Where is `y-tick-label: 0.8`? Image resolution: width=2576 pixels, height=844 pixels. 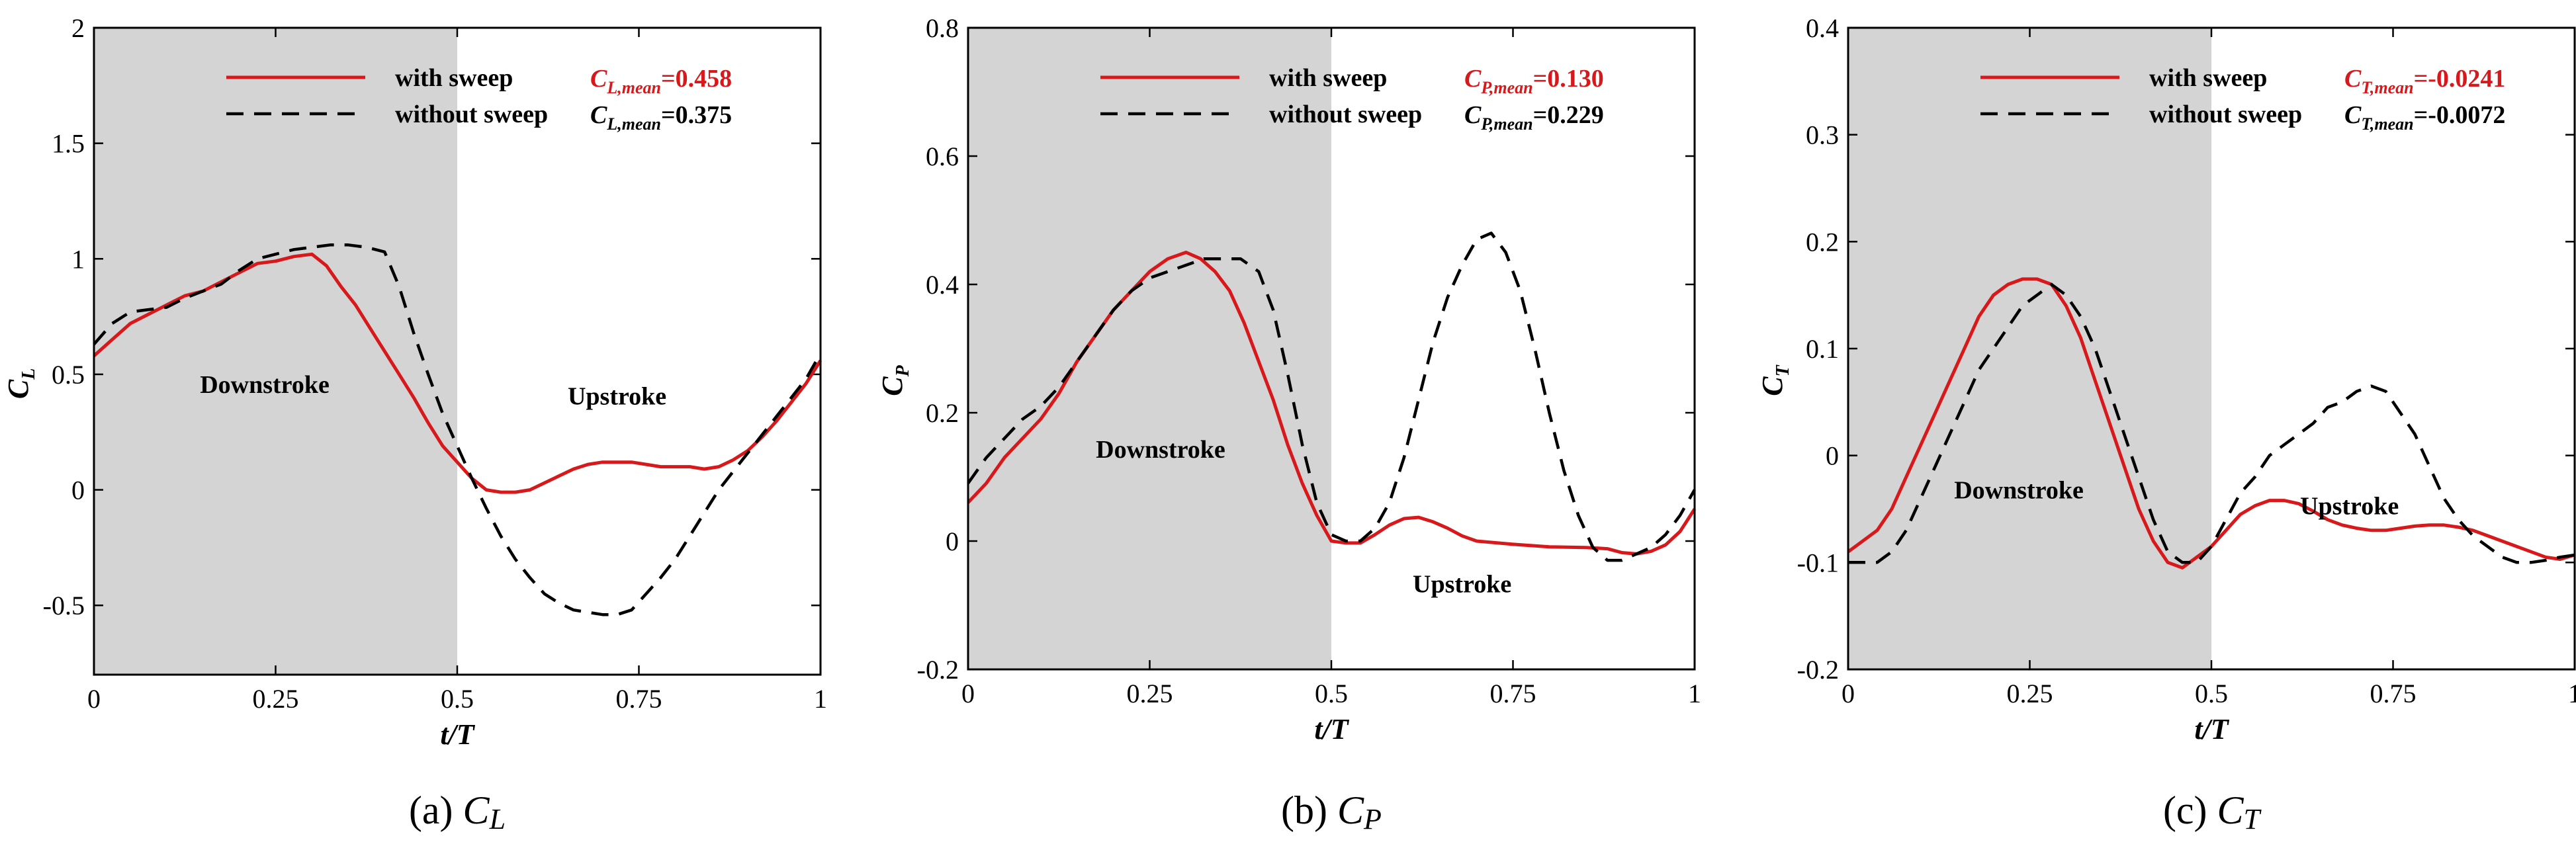 y-tick-label: 0.8 is located at coordinates (942, 28).